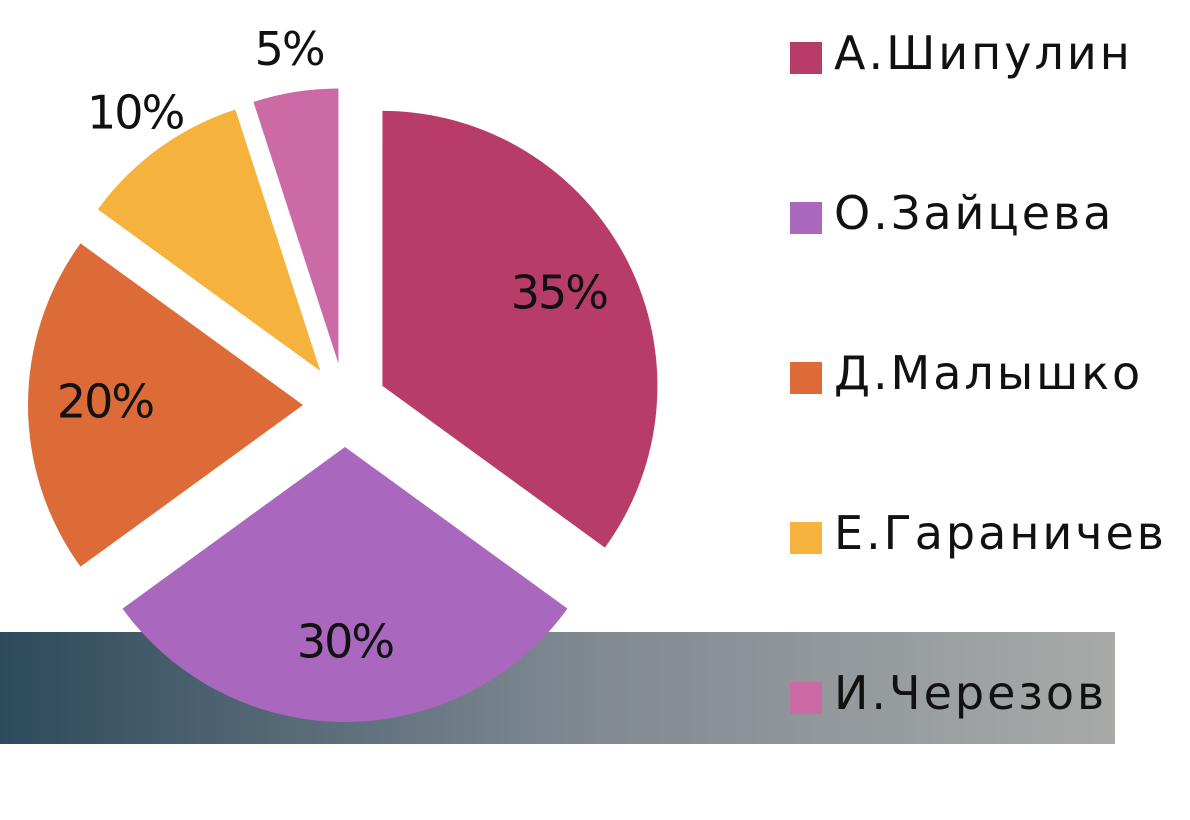  Describe the element at coordinates (559, 293) in the screenshot. I see `data-label: 35%` at that location.